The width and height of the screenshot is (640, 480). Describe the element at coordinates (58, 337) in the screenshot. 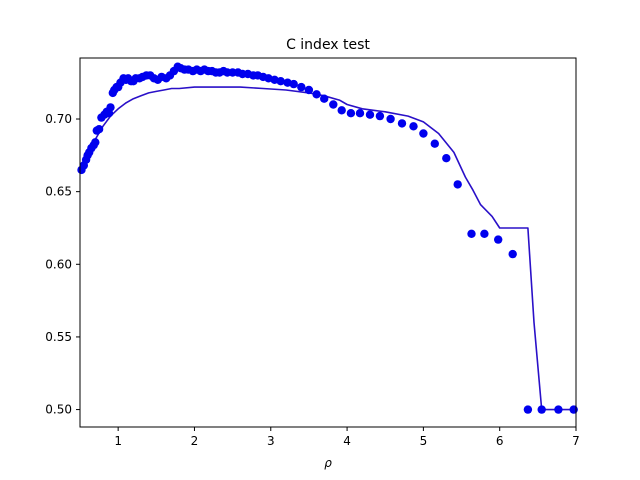

I see `y-tick-label: 0.55` at that location.